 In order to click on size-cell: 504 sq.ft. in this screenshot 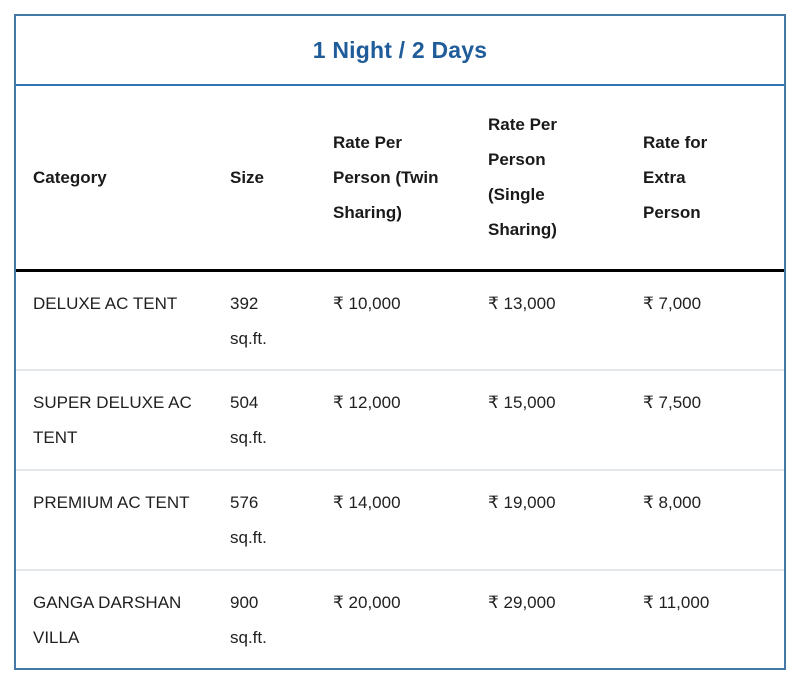, I will do `click(281, 420)`.